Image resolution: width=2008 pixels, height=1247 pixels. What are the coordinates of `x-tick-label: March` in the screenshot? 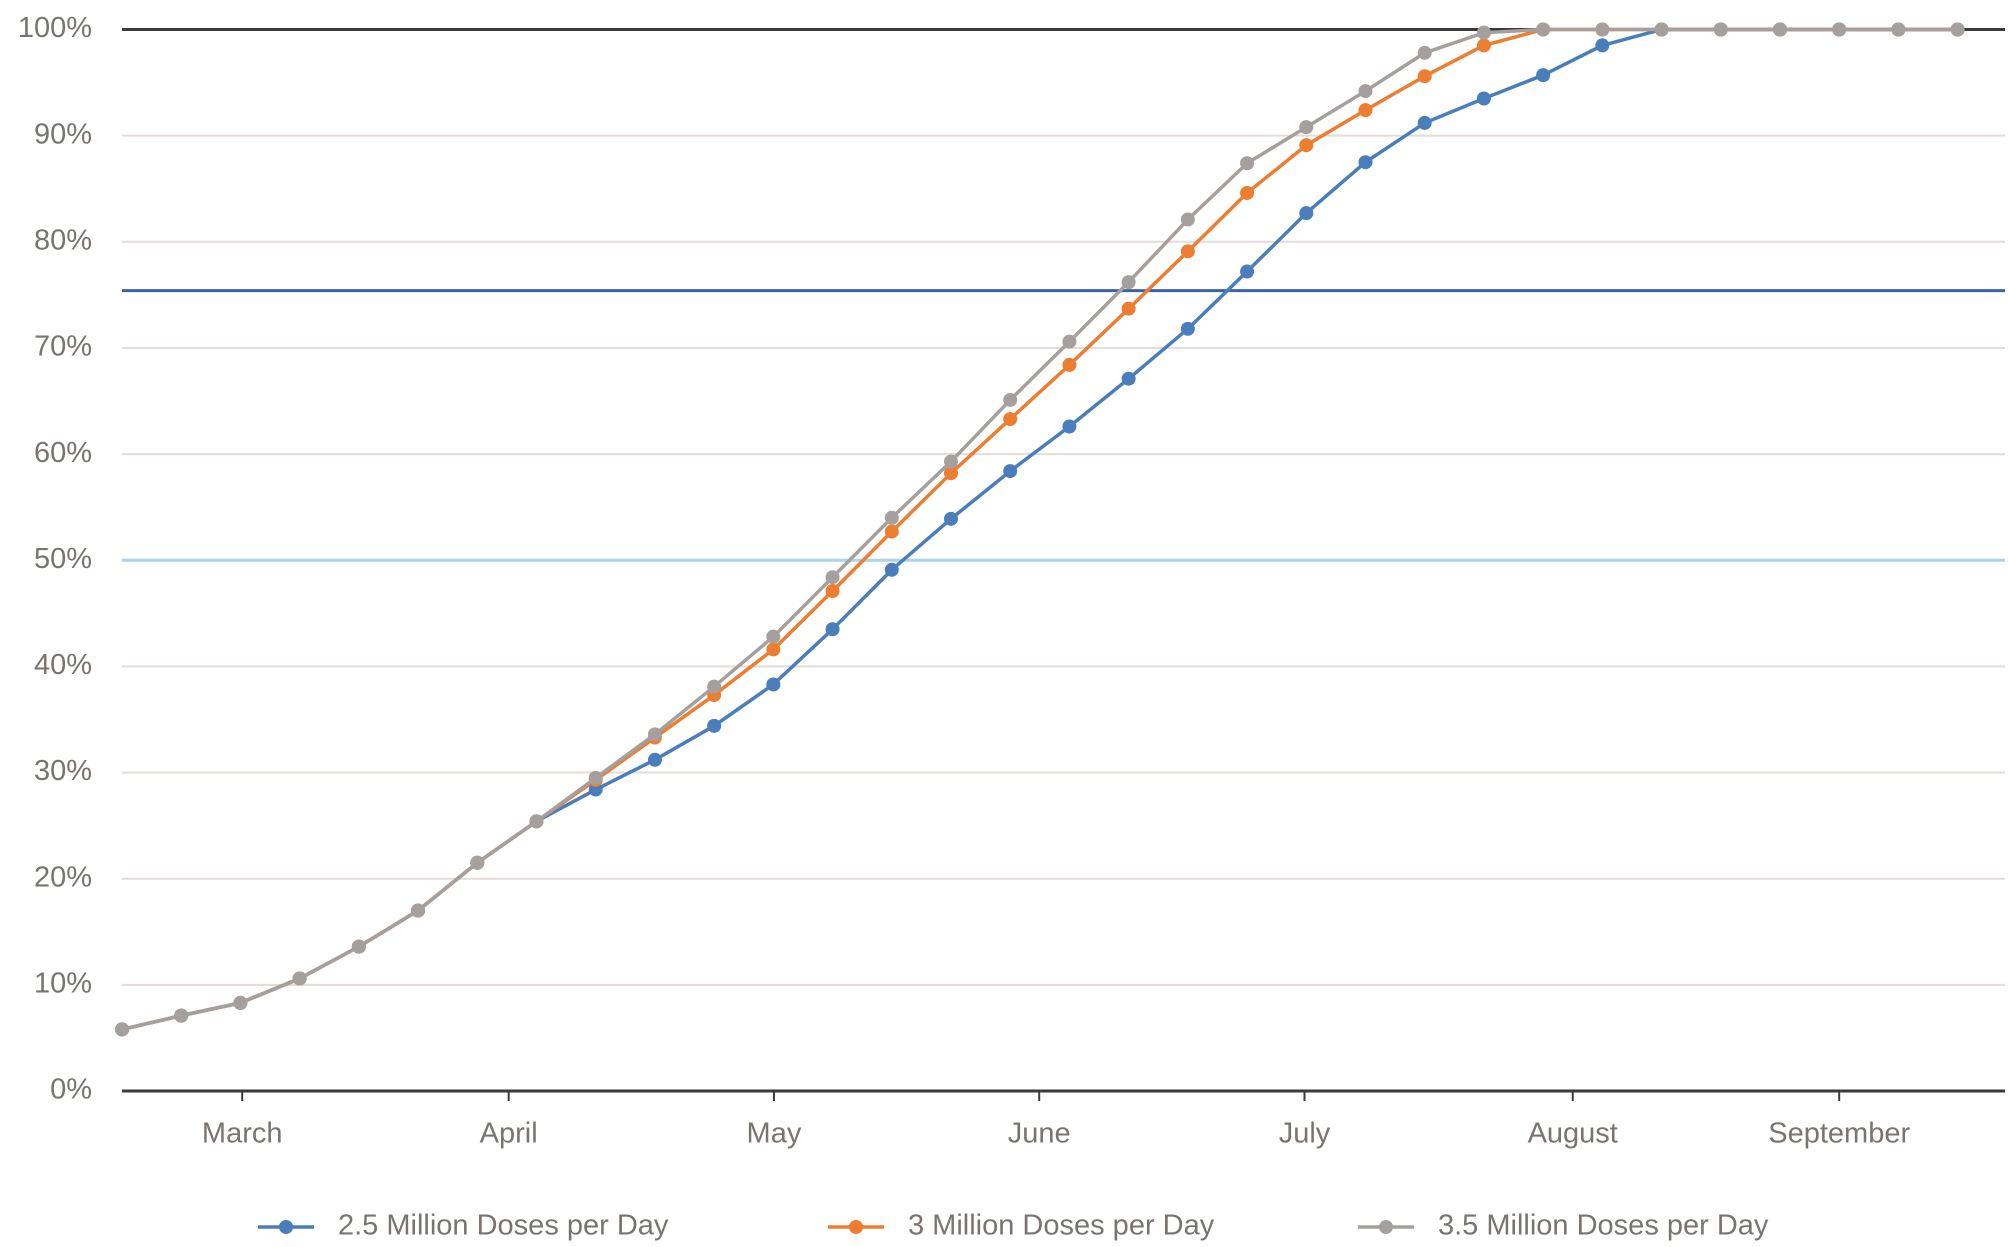 It's located at (242, 1134).